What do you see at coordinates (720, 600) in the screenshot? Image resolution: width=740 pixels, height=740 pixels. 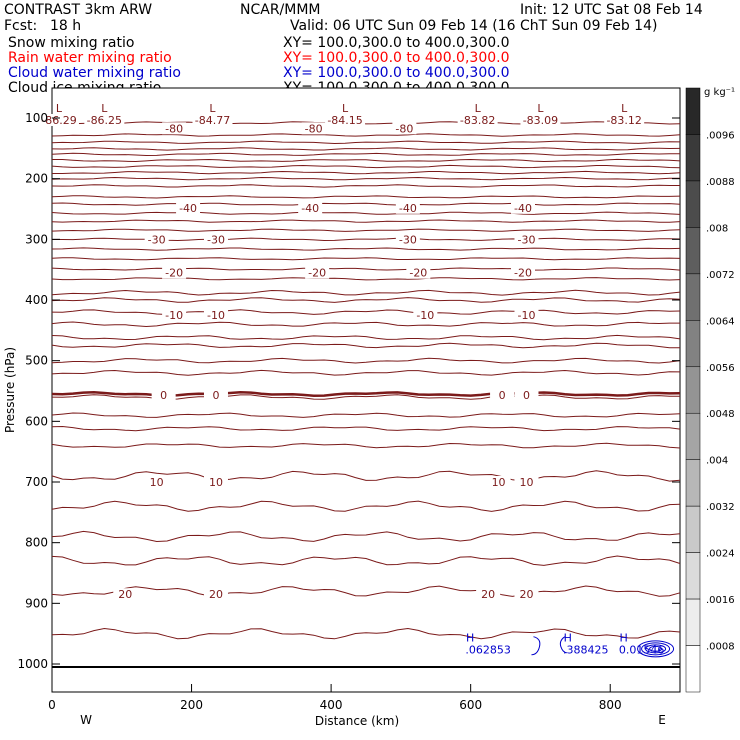 I see `colorbar-tick-label: .0016` at bounding box center [720, 600].